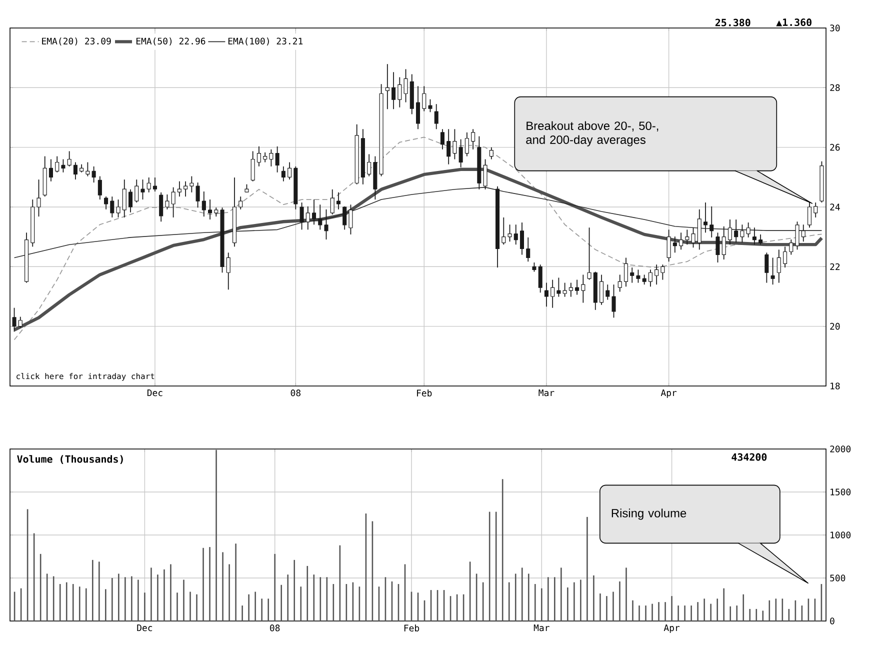 This screenshot has height=671, width=872. I want to click on y-tick-label: 18, so click(835, 386).